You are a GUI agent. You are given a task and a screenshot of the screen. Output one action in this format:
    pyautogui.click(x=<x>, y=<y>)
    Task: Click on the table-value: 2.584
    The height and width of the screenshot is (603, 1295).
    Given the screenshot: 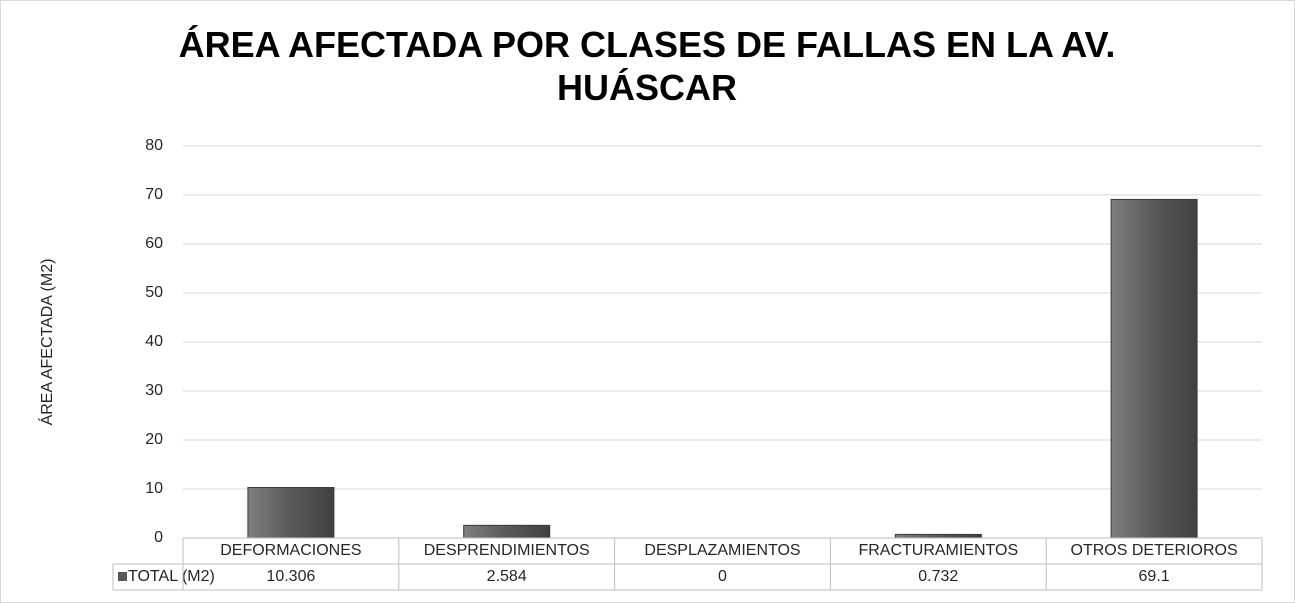 What is the action you would take?
    pyautogui.click(x=507, y=576)
    